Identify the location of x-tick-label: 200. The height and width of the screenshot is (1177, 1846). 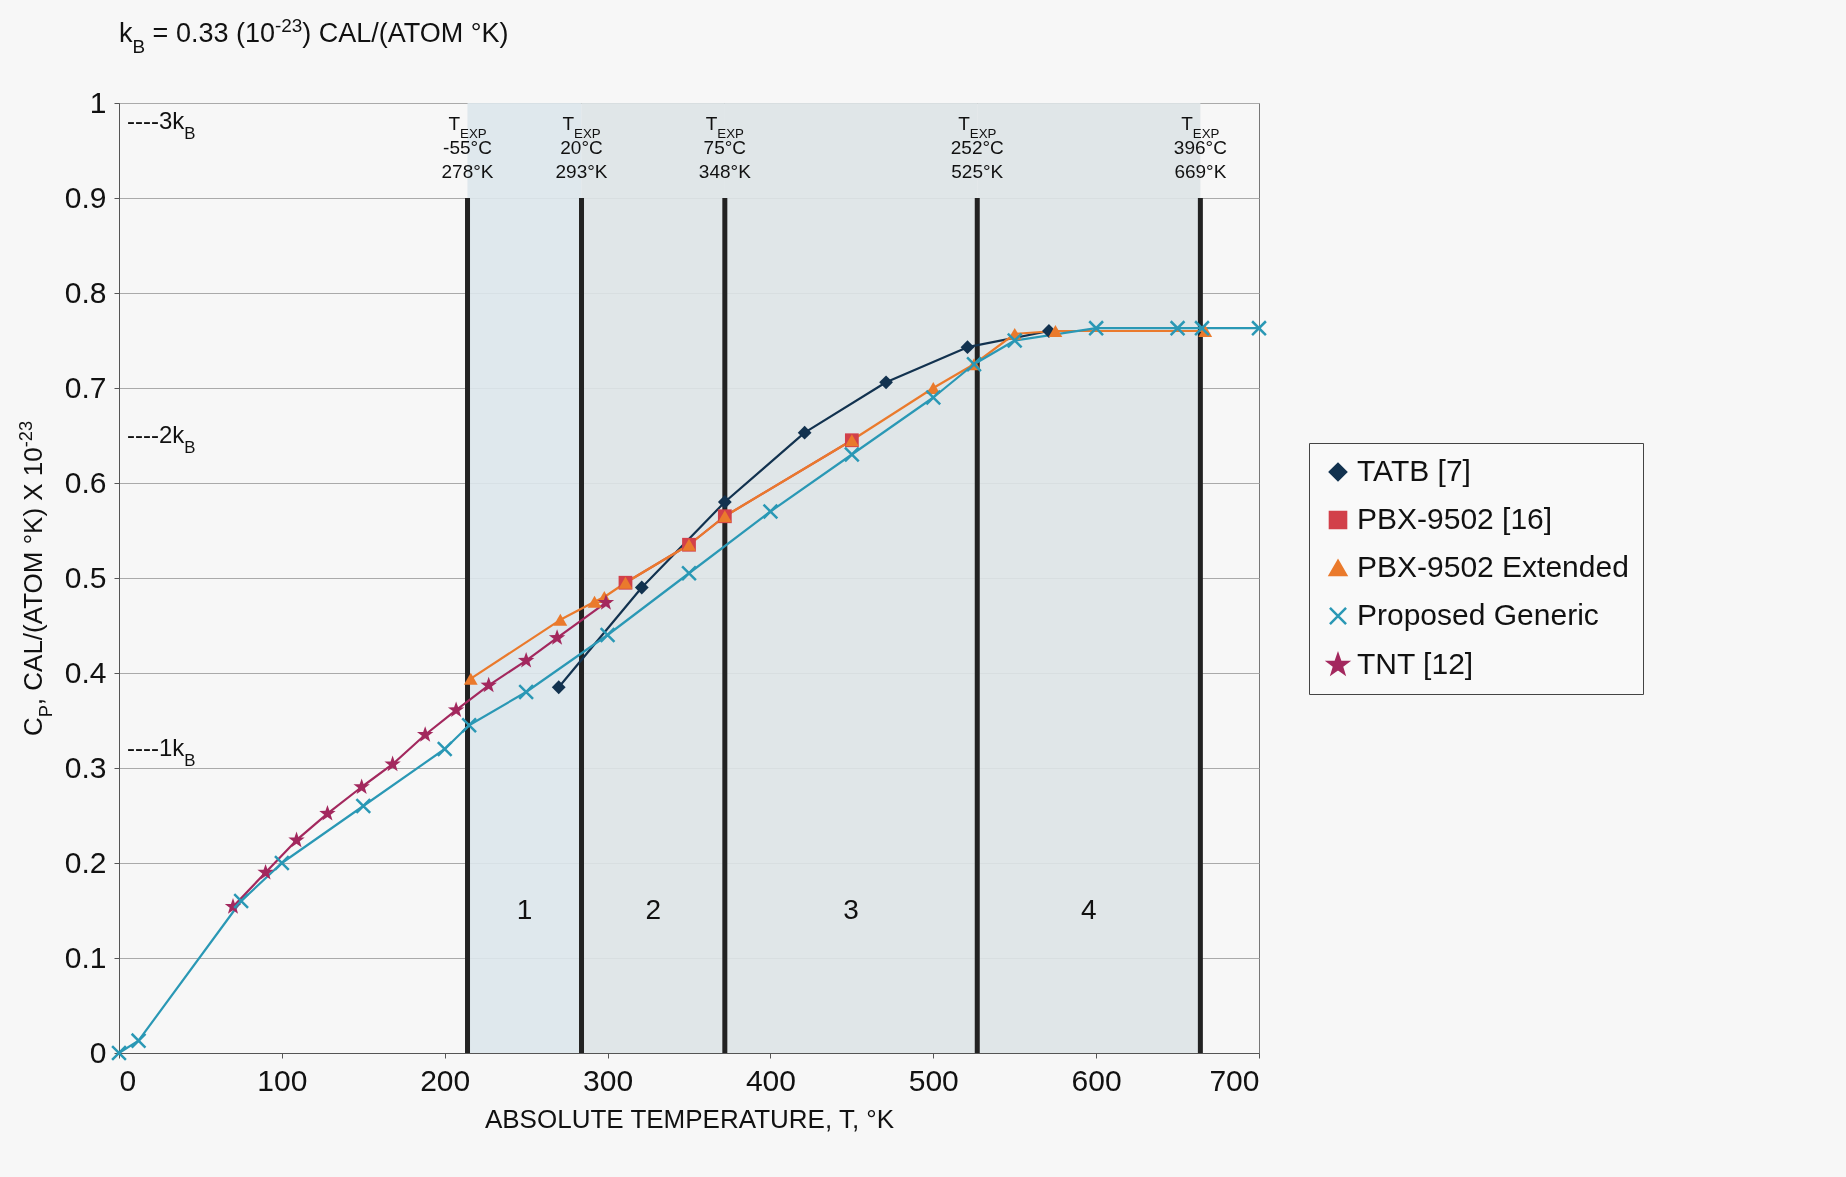
(445, 1080).